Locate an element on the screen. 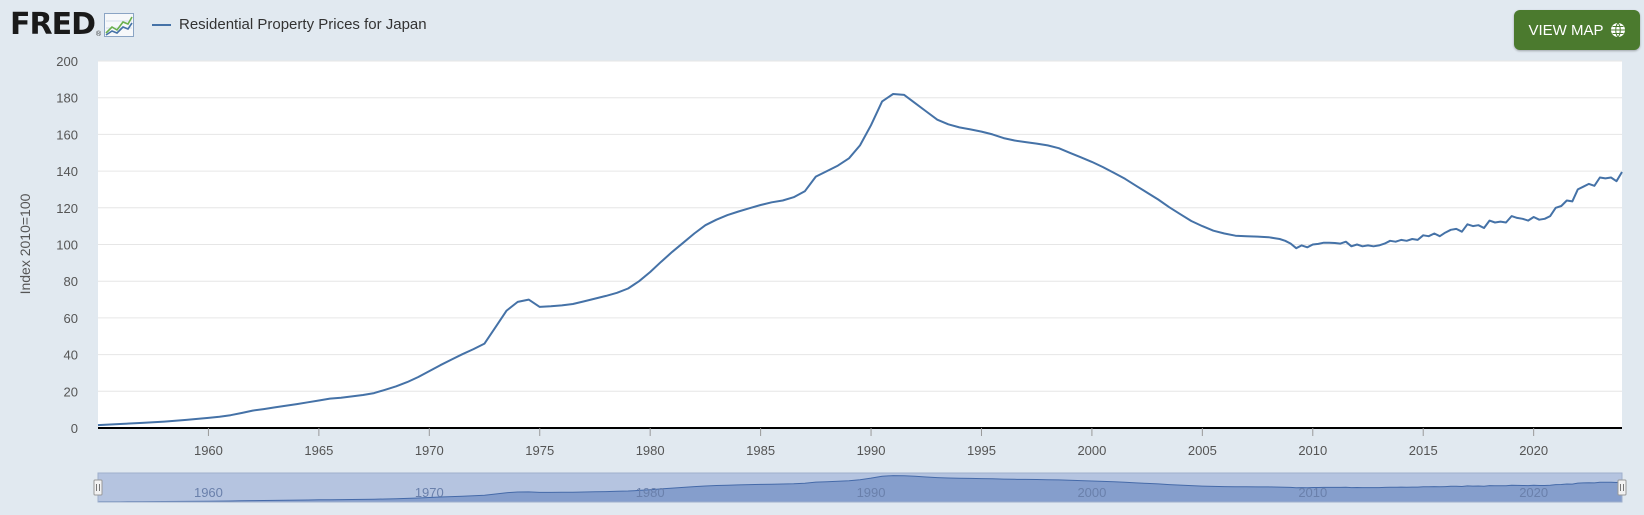 This screenshot has width=1644, height=515. legend-item: Residential Property Prices for Japan is located at coordinates (289, 24).